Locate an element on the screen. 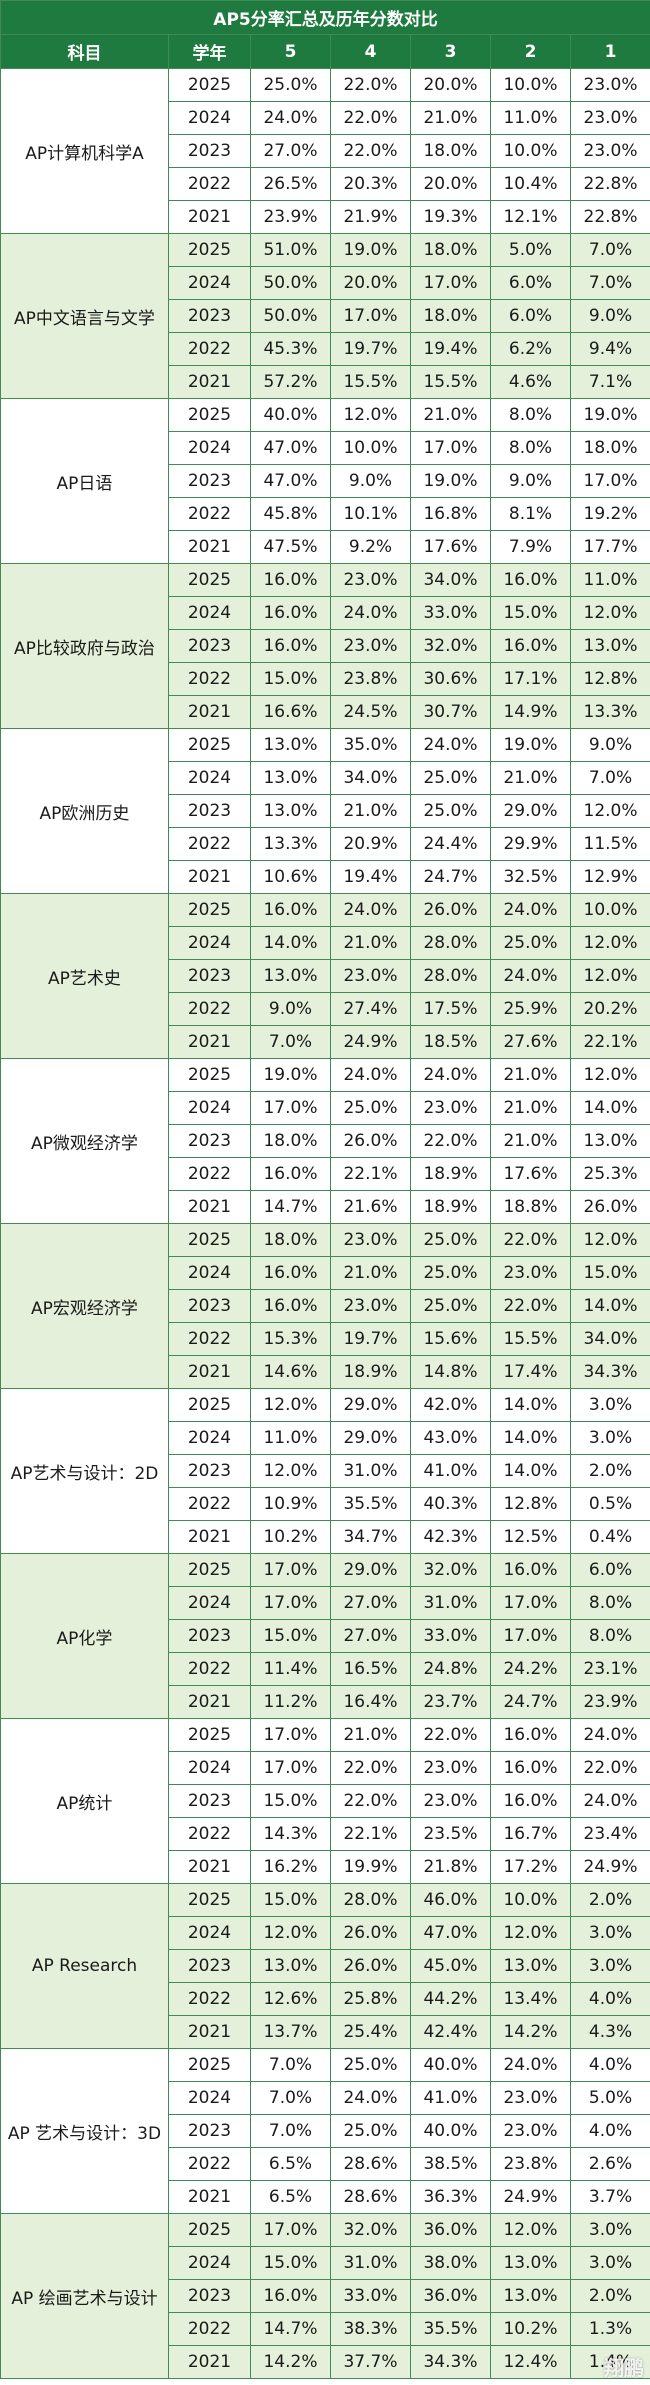 The width and height of the screenshot is (650, 2385). score-2-cell: 25.9% is located at coordinates (530, 1009).